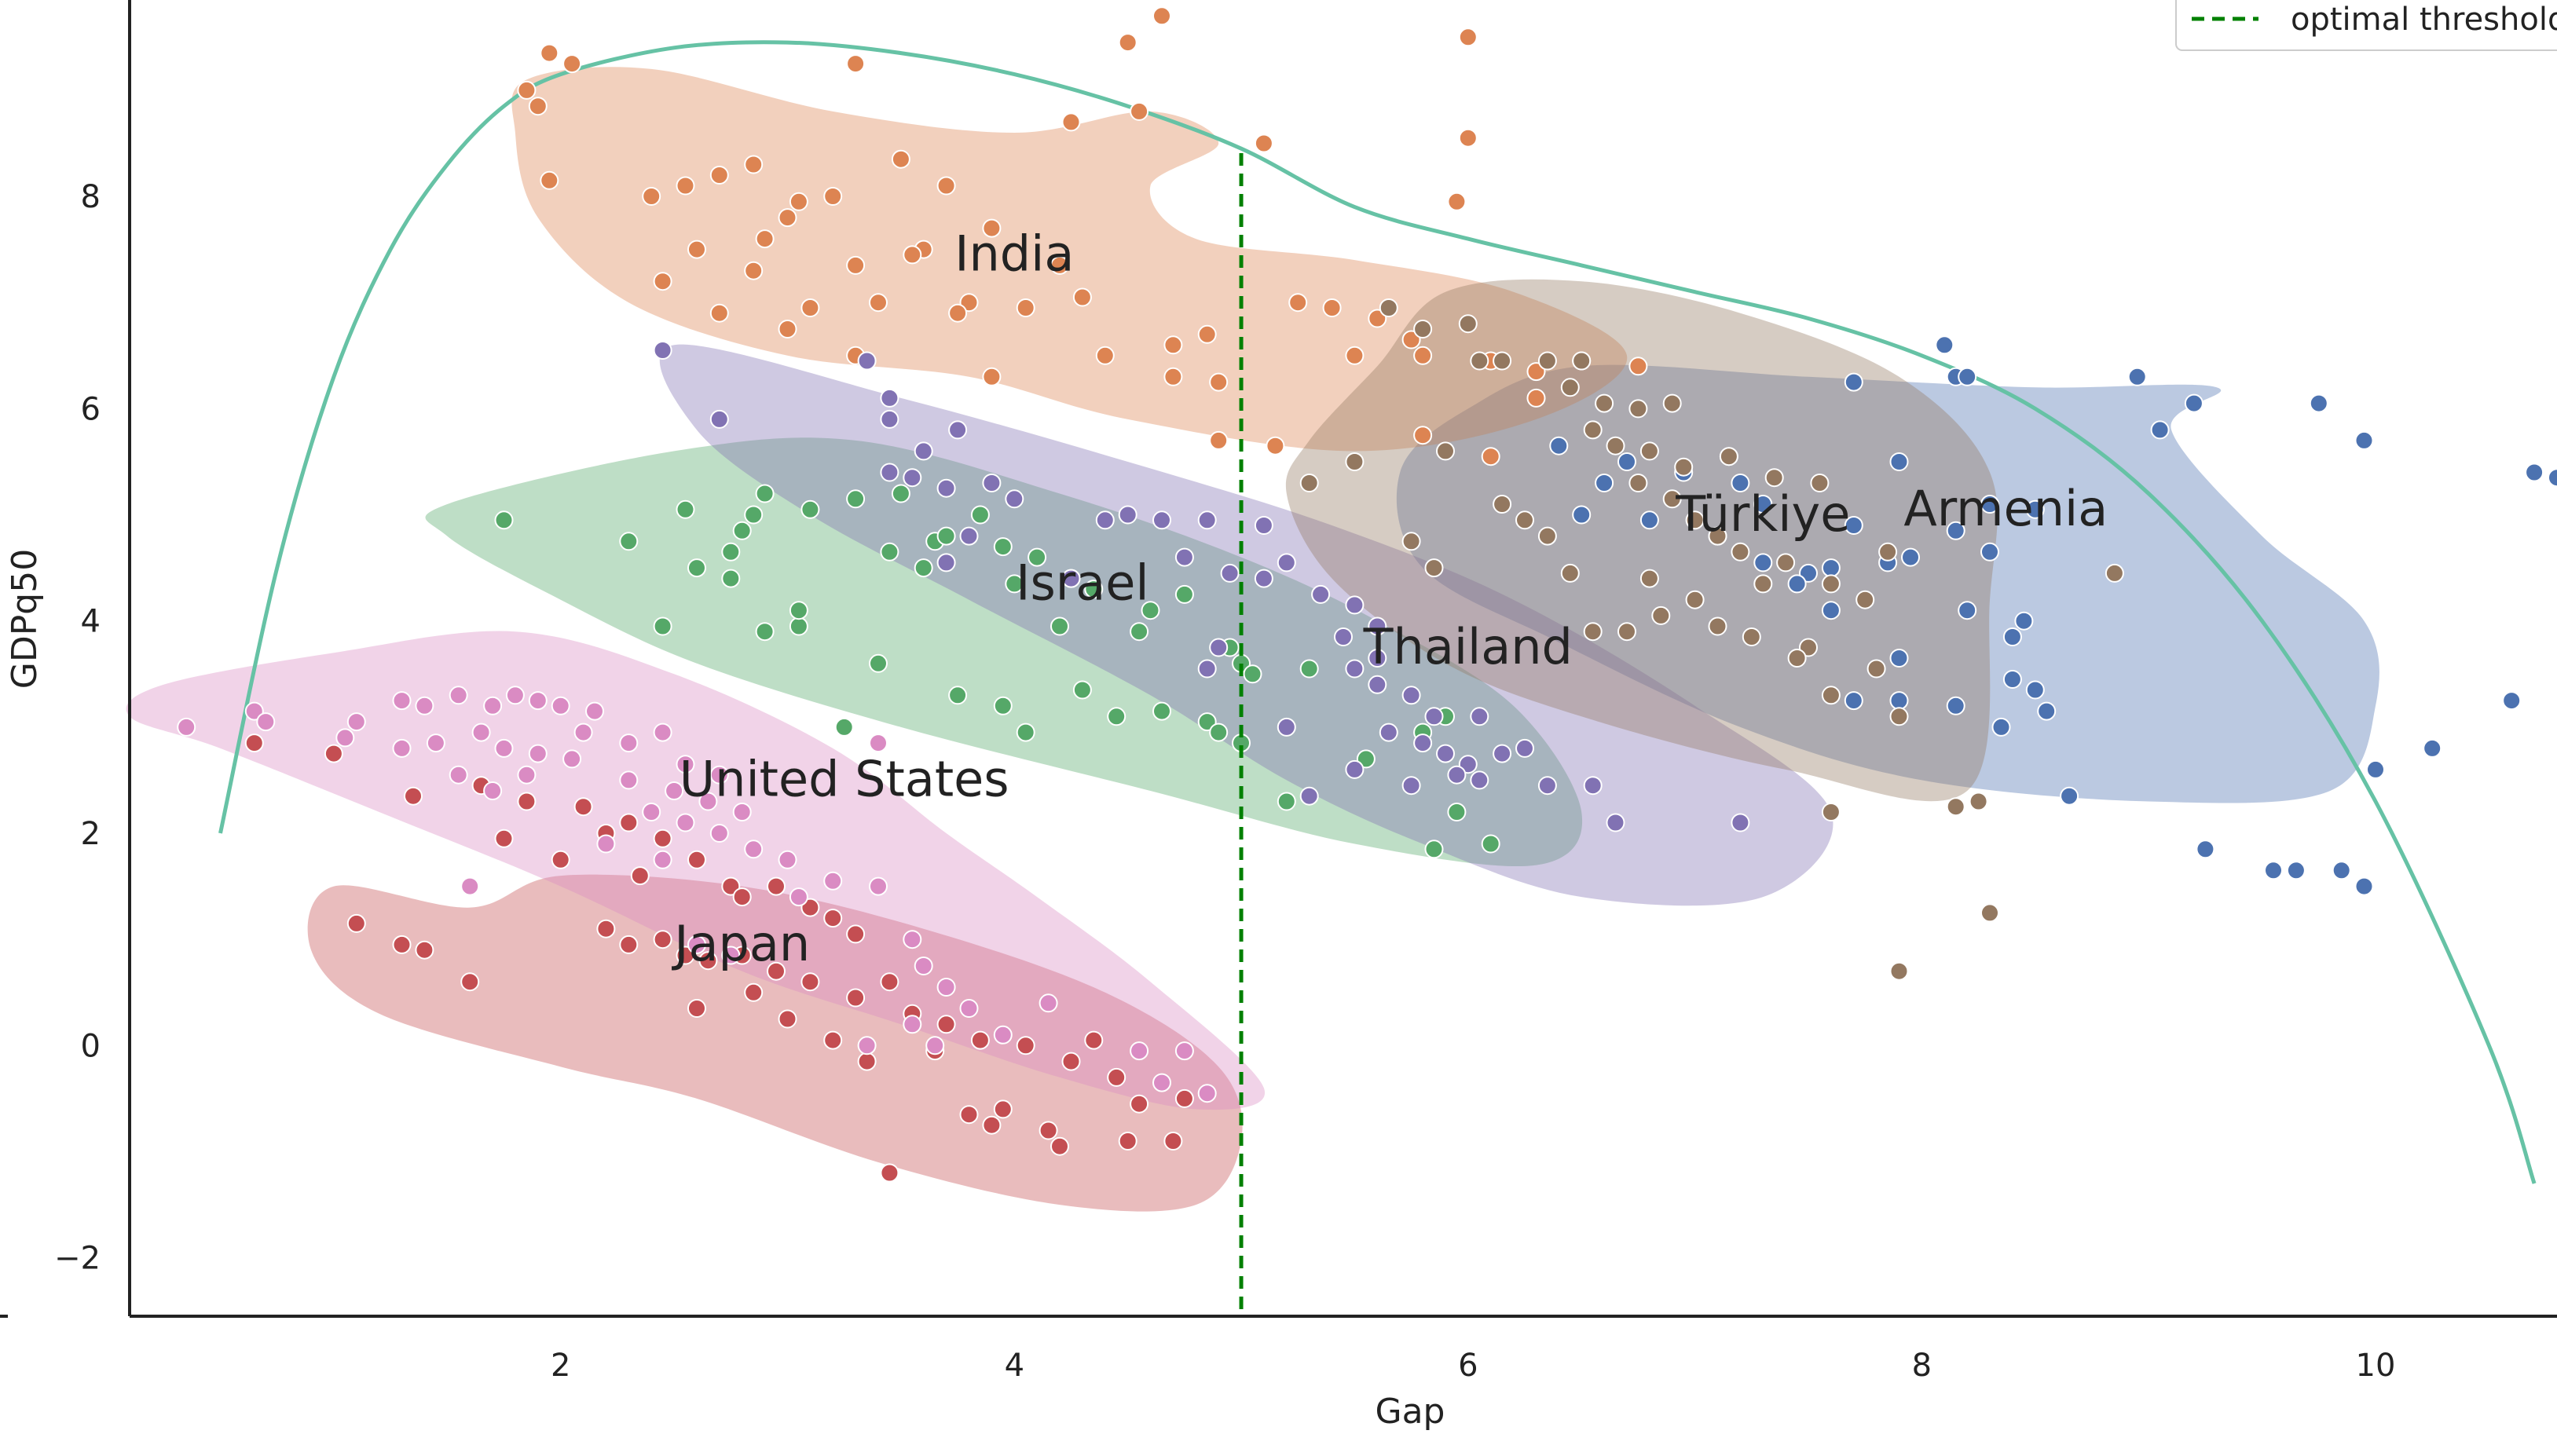  What do you see at coordinates (2005, 508) in the screenshot?
I see `cluster-label-armenia: Armenia` at bounding box center [2005, 508].